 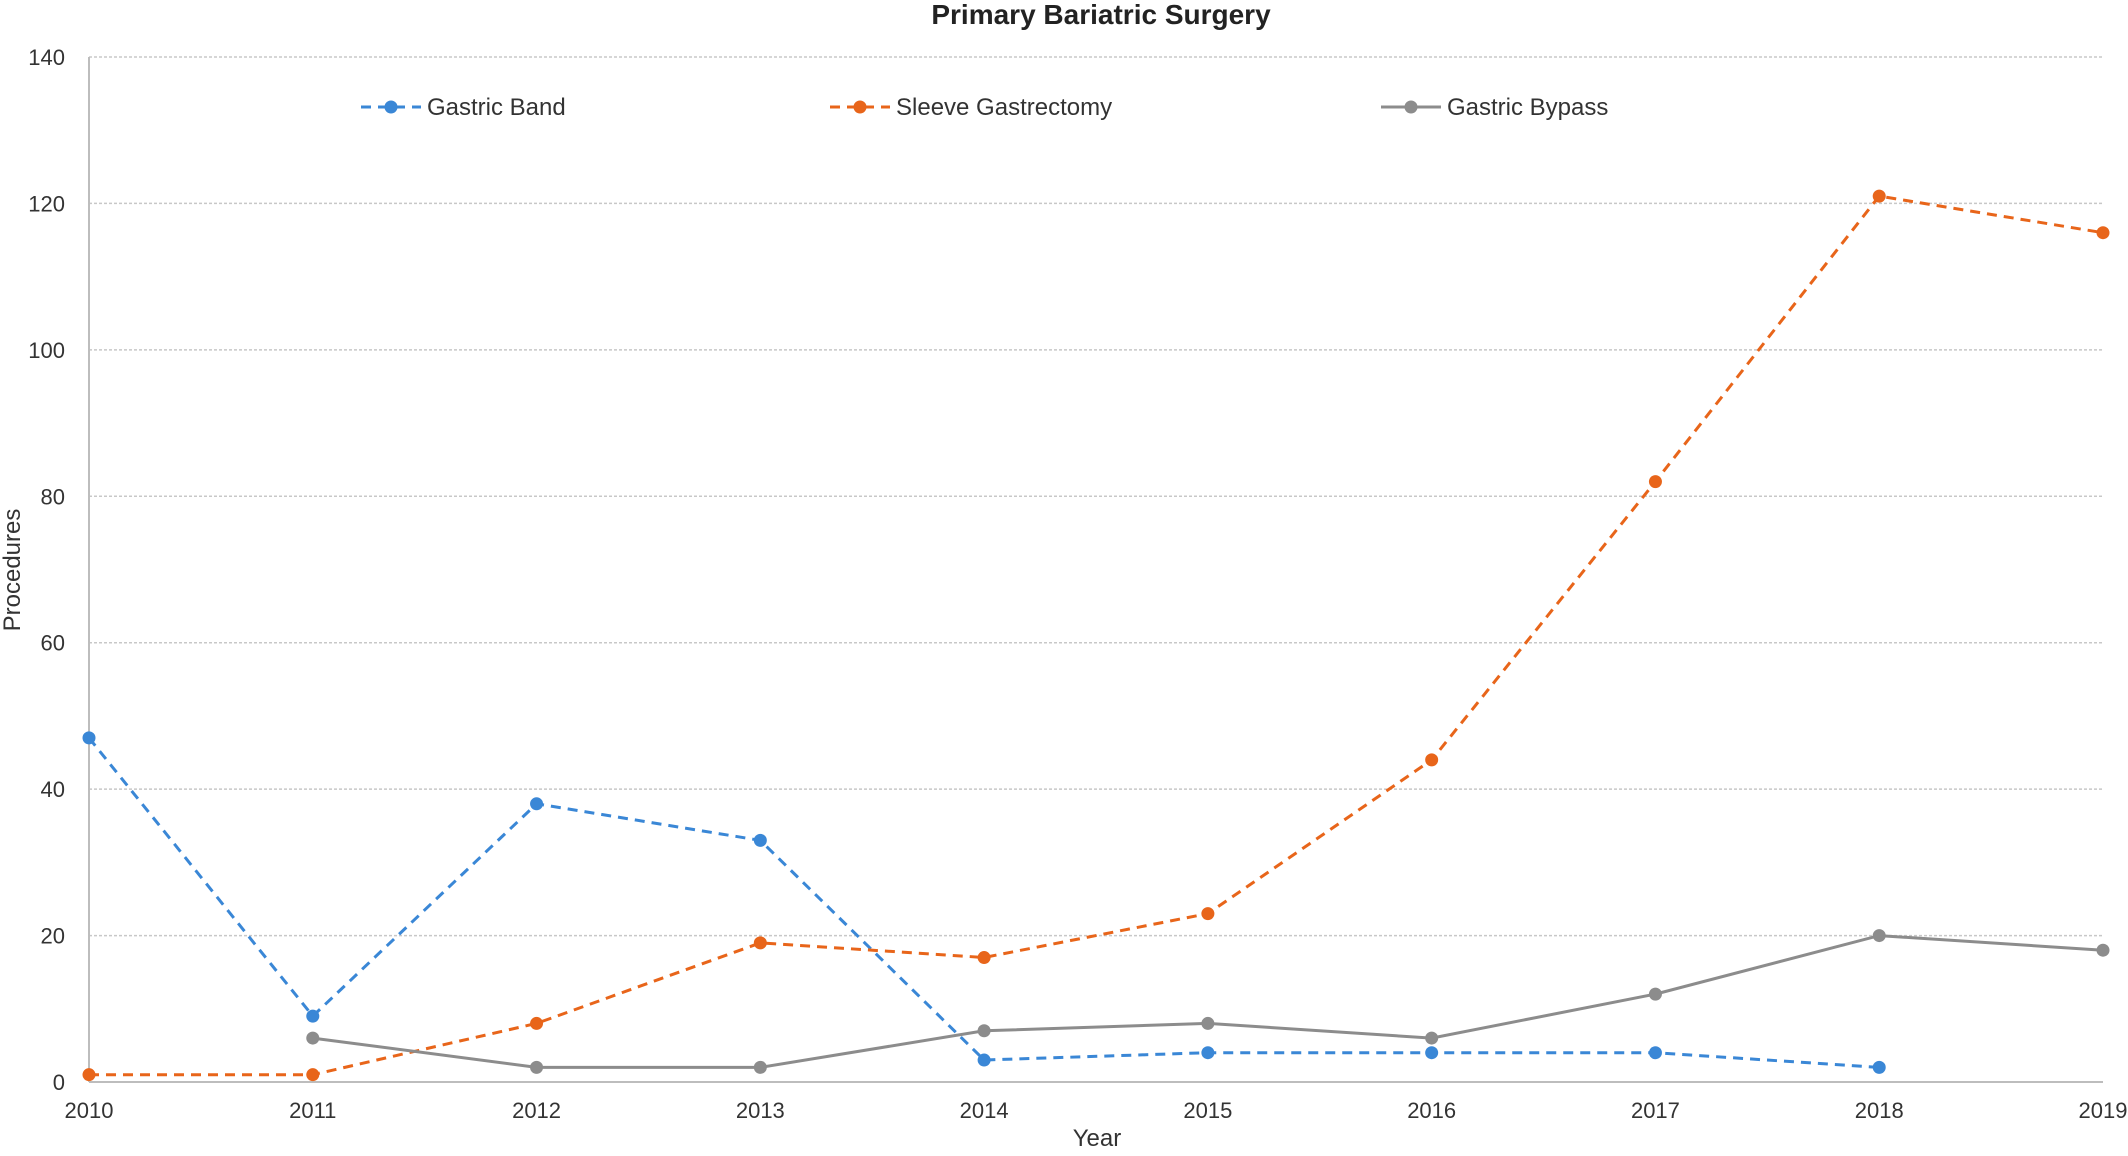 What do you see at coordinates (1527, 107) in the screenshot?
I see `legend-label: Gastric Bypass` at bounding box center [1527, 107].